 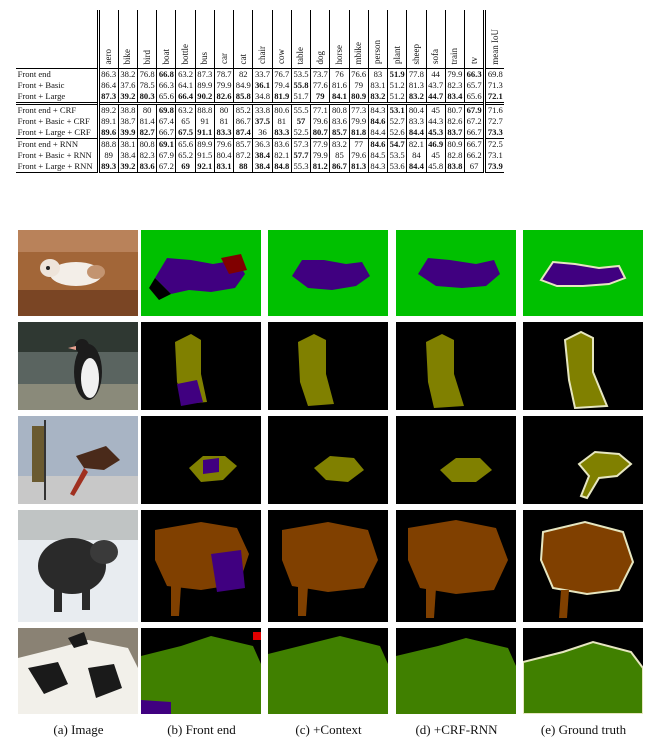 What do you see at coordinates (416, 85) in the screenshot?
I see `cell-value: 81.3` at bounding box center [416, 85].